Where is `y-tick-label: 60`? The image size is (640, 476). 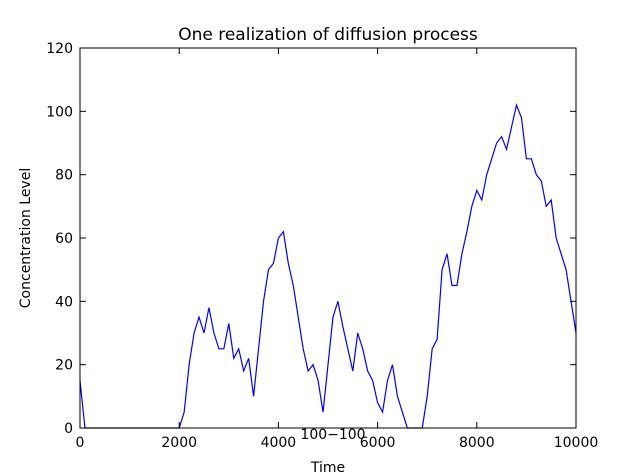 y-tick-label: 60 is located at coordinates (64, 239).